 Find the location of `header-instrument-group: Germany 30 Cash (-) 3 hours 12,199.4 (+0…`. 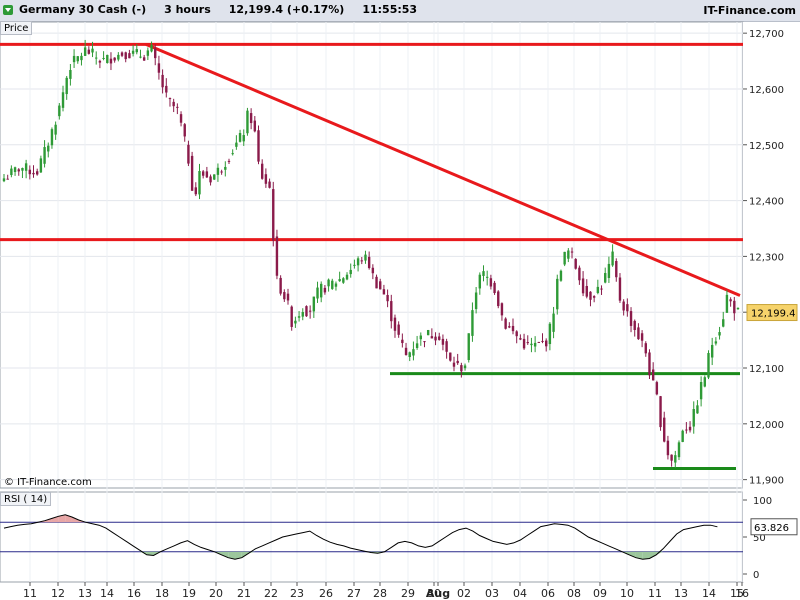

header-instrument-group: Germany 30 Cash (-) 3 hours 12,199.4 (+0… is located at coordinates (210, 9).